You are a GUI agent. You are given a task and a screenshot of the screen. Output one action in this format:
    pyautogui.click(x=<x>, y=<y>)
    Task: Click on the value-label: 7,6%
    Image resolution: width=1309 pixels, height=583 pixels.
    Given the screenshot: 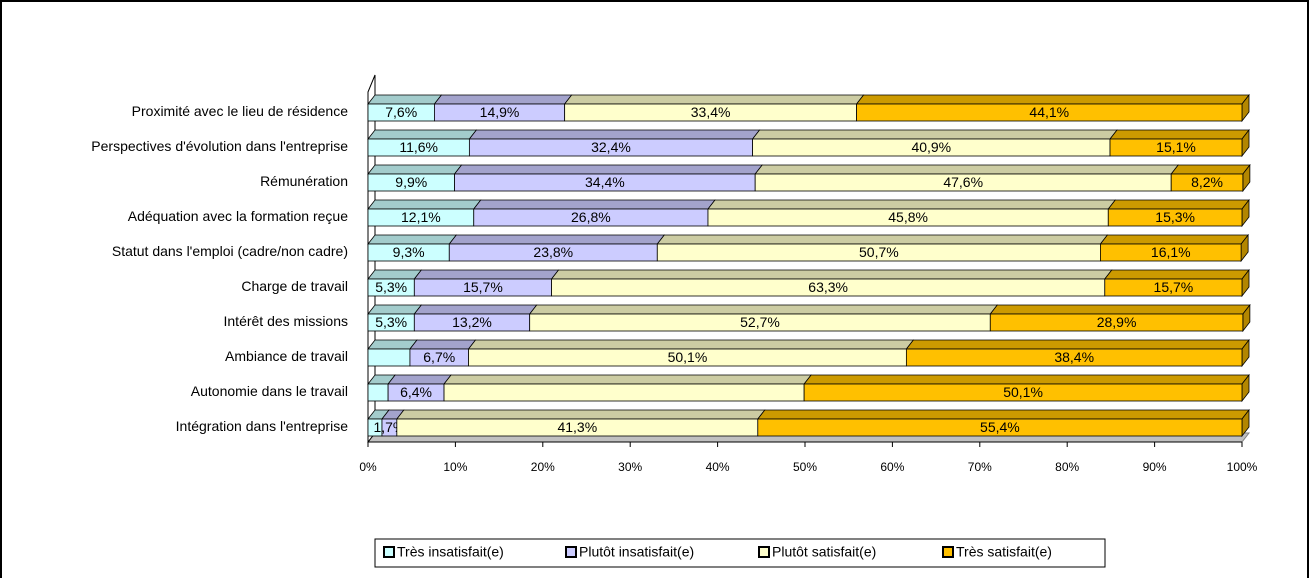 What is the action you would take?
    pyautogui.click(x=401, y=112)
    